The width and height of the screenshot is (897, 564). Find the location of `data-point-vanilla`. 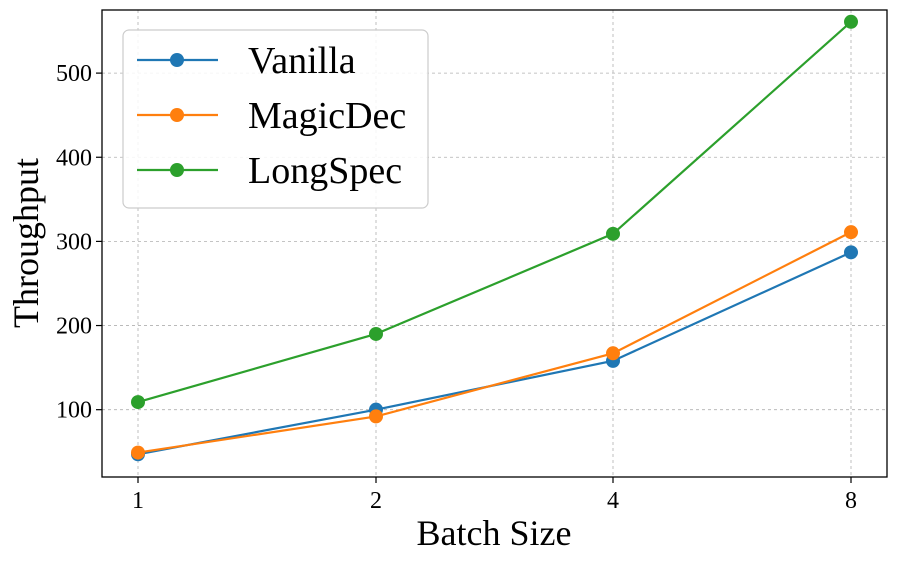

data-point-vanilla is located at coordinates (851, 252).